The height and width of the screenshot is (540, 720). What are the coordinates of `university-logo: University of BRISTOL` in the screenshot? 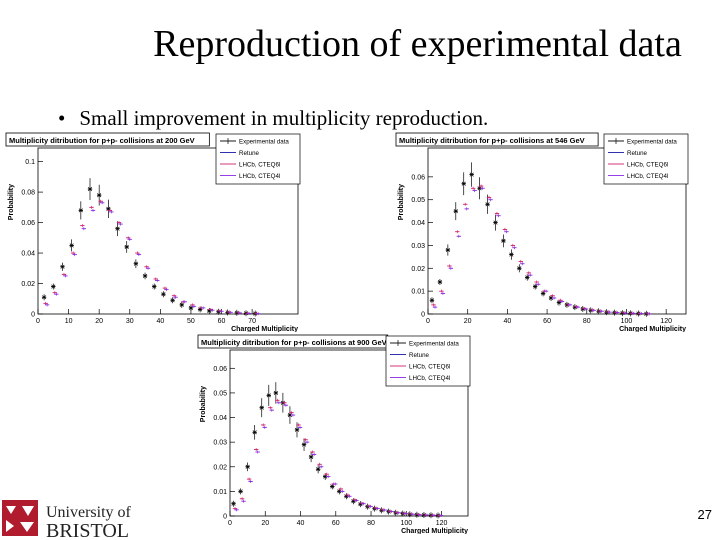 It's located at (67, 520).